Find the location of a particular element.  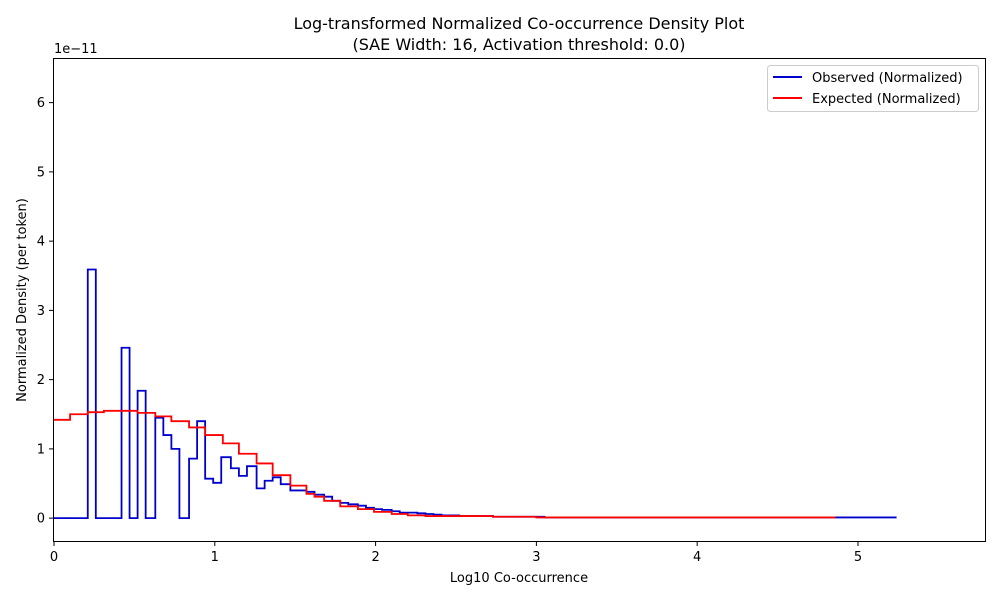

y-offset-label: 1e−11 is located at coordinates (76, 49).